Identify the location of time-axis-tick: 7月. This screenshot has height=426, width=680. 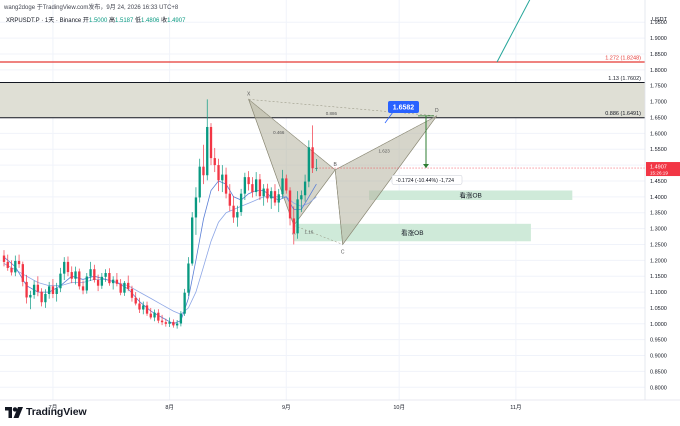
(53, 407).